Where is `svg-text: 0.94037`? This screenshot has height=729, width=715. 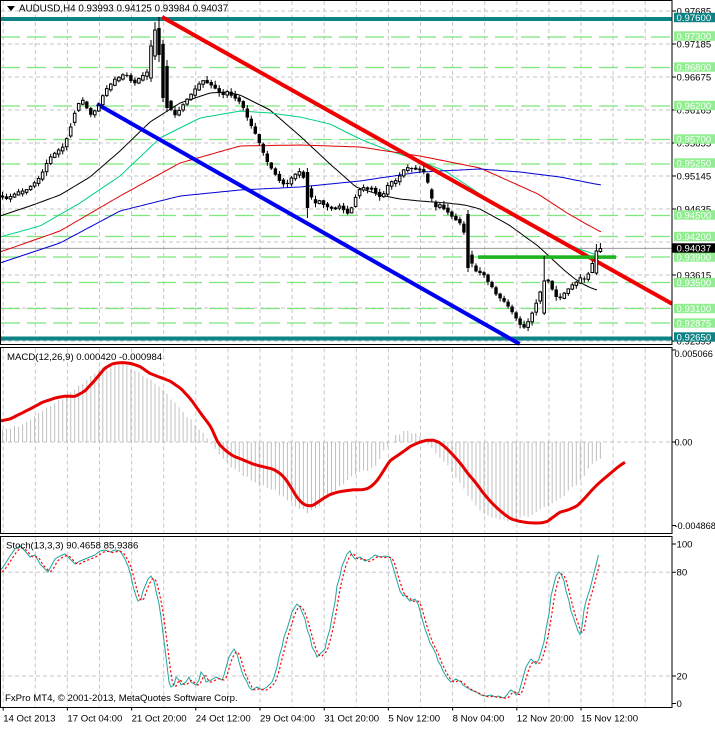 svg-text: 0.94037 is located at coordinates (694, 248).